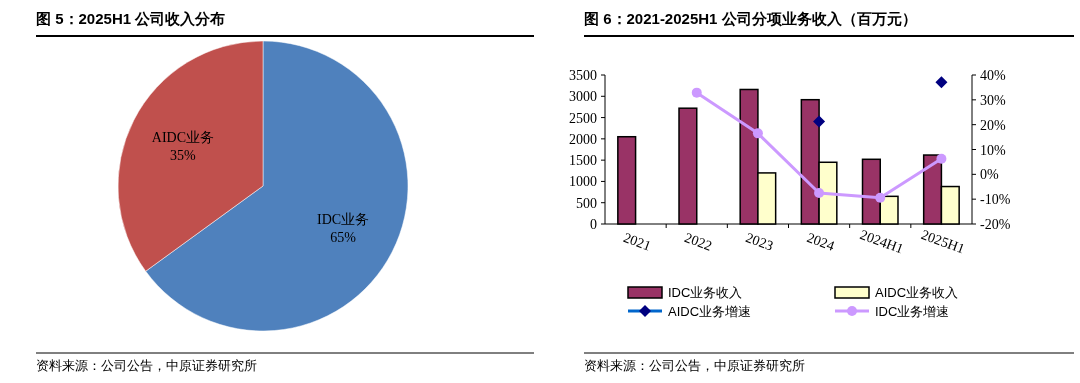  Describe the element at coordinates (993, 150) in the screenshot. I see `y2-tick-label: 10%` at that location.